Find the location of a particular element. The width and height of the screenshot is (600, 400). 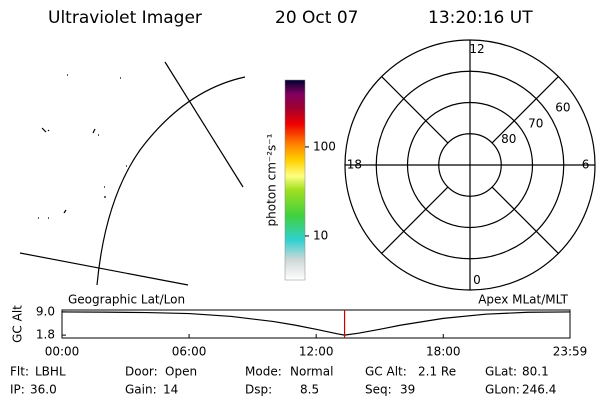

colorbar-tick-label: 100 is located at coordinates (324, 146).